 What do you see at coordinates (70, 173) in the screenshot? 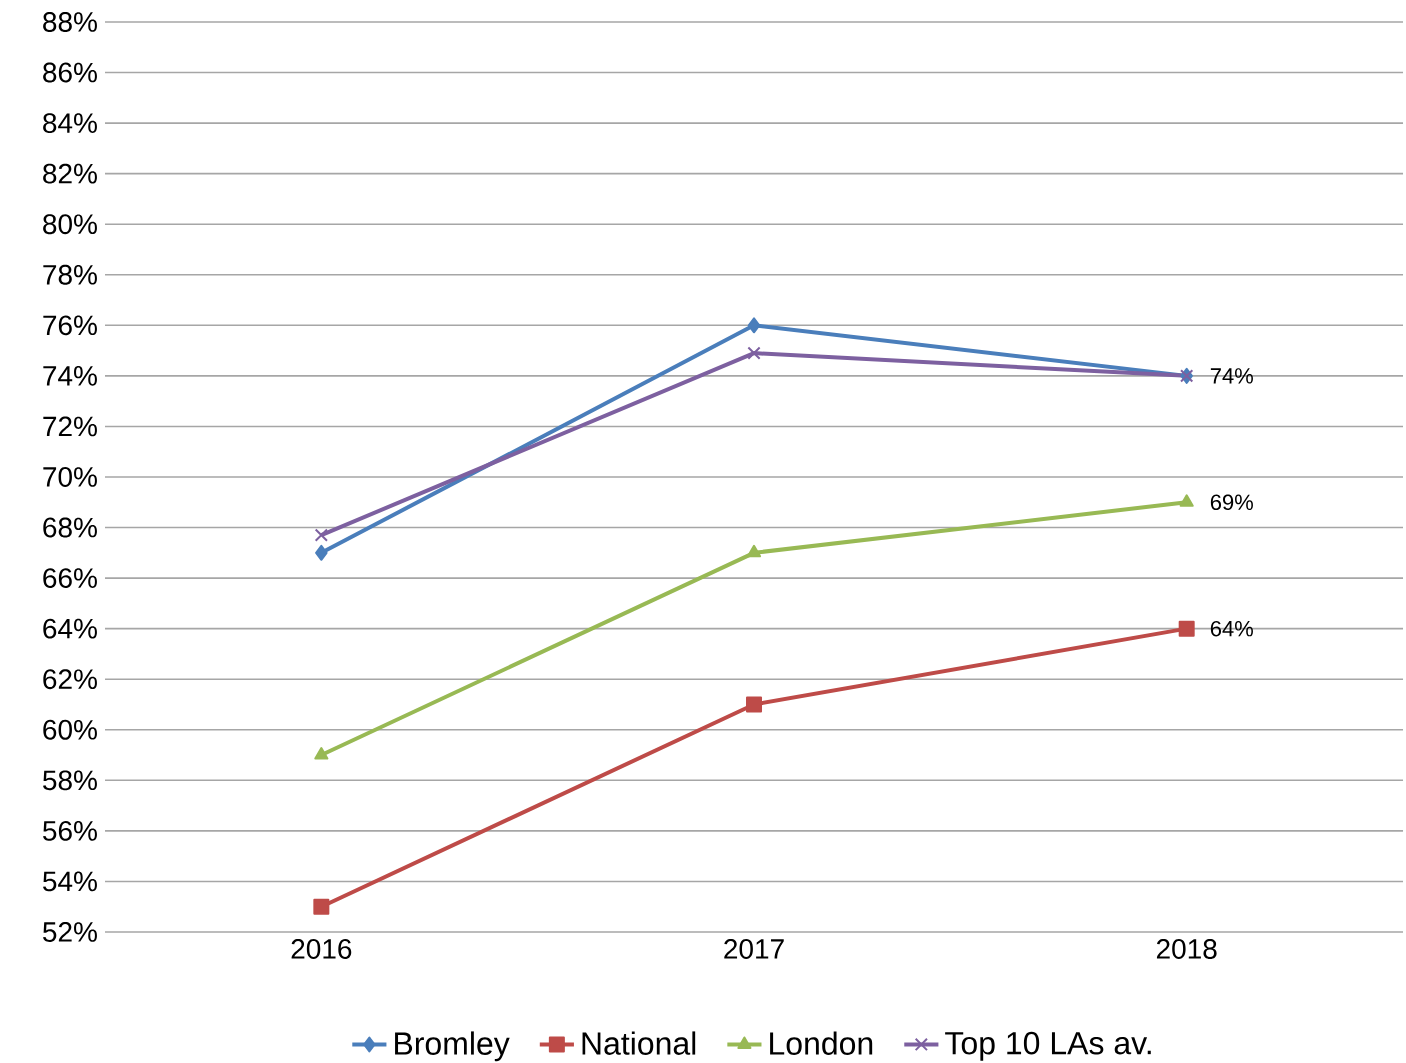
I see `y-tick-label: 82%` at bounding box center [70, 173].